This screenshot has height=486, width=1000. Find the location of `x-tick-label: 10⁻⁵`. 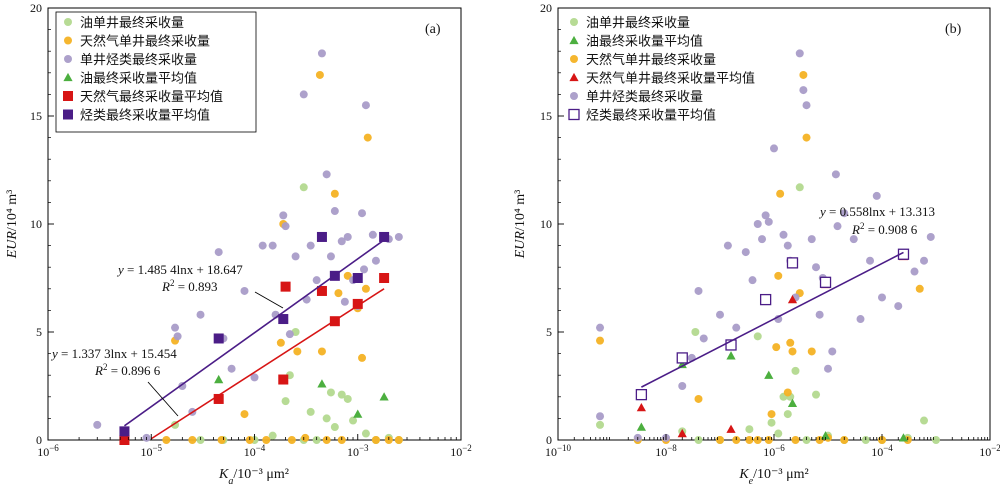

x-tick-label: 10⁻⁵ is located at coordinates (151, 451).